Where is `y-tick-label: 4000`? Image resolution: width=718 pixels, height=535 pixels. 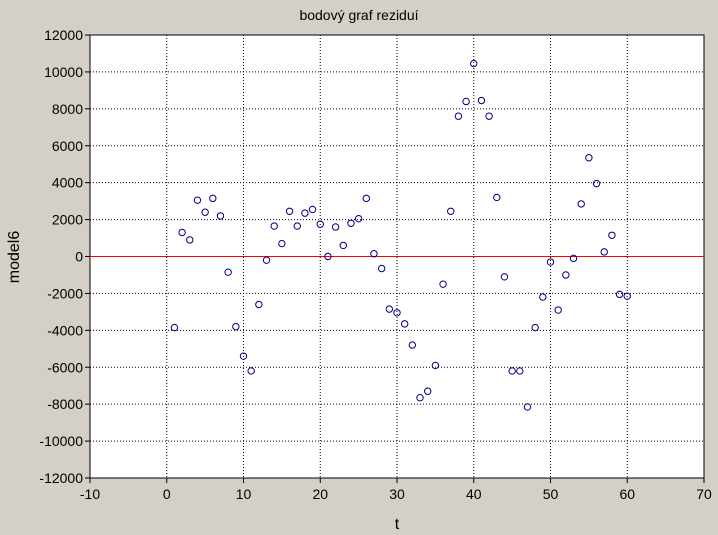 y-tick-label: 4000 is located at coordinates (67, 183).